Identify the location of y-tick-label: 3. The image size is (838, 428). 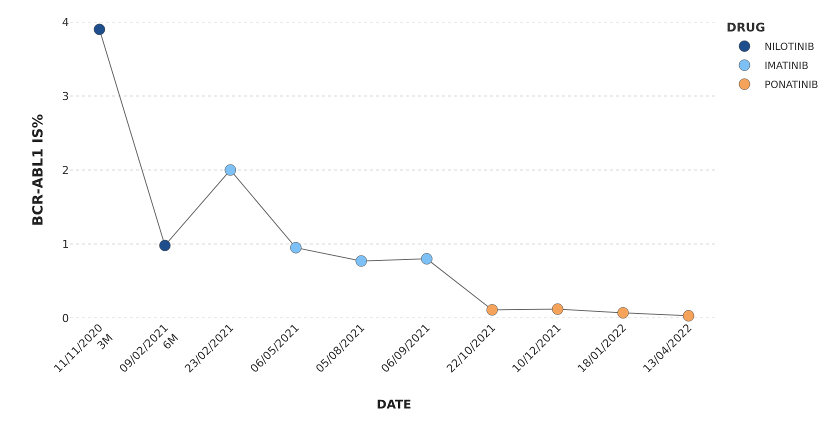
(65, 96).